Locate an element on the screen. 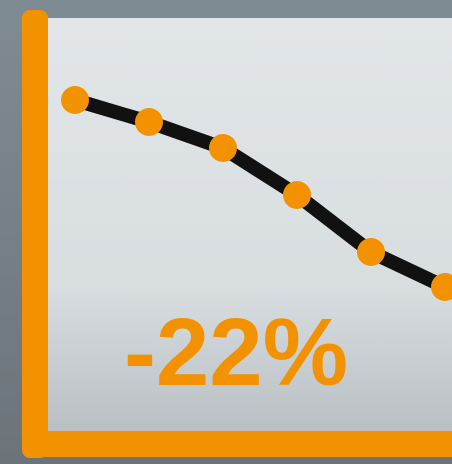 Image resolution: width=452 pixels, height=464 pixels. x-axis is located at coordinates (237, 444).